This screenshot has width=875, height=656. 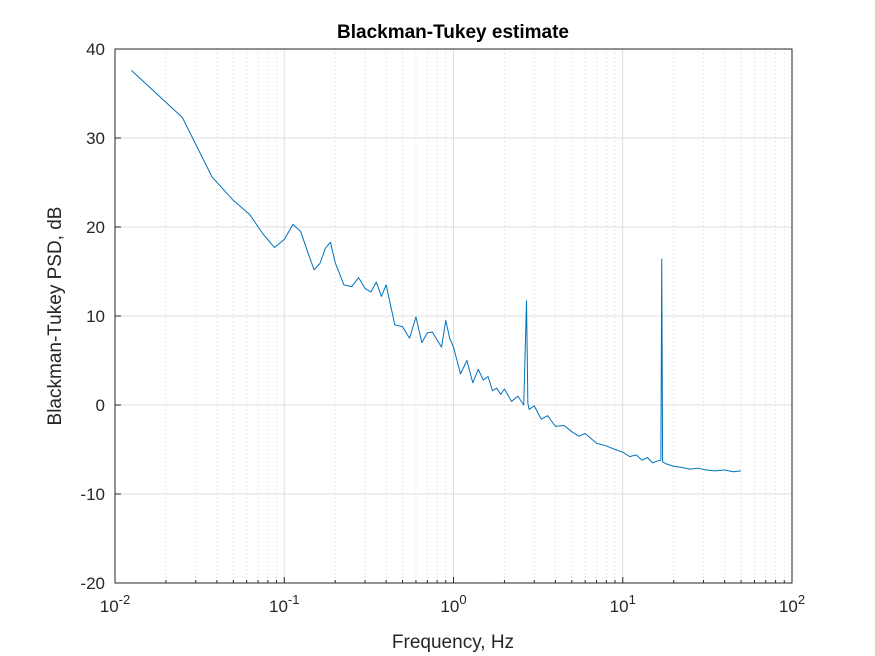 What do you see at coordinates (453, 642) in the screenshot?
I see `x-axis-label: Frequency, Hz` at bounding box center [453, 642].